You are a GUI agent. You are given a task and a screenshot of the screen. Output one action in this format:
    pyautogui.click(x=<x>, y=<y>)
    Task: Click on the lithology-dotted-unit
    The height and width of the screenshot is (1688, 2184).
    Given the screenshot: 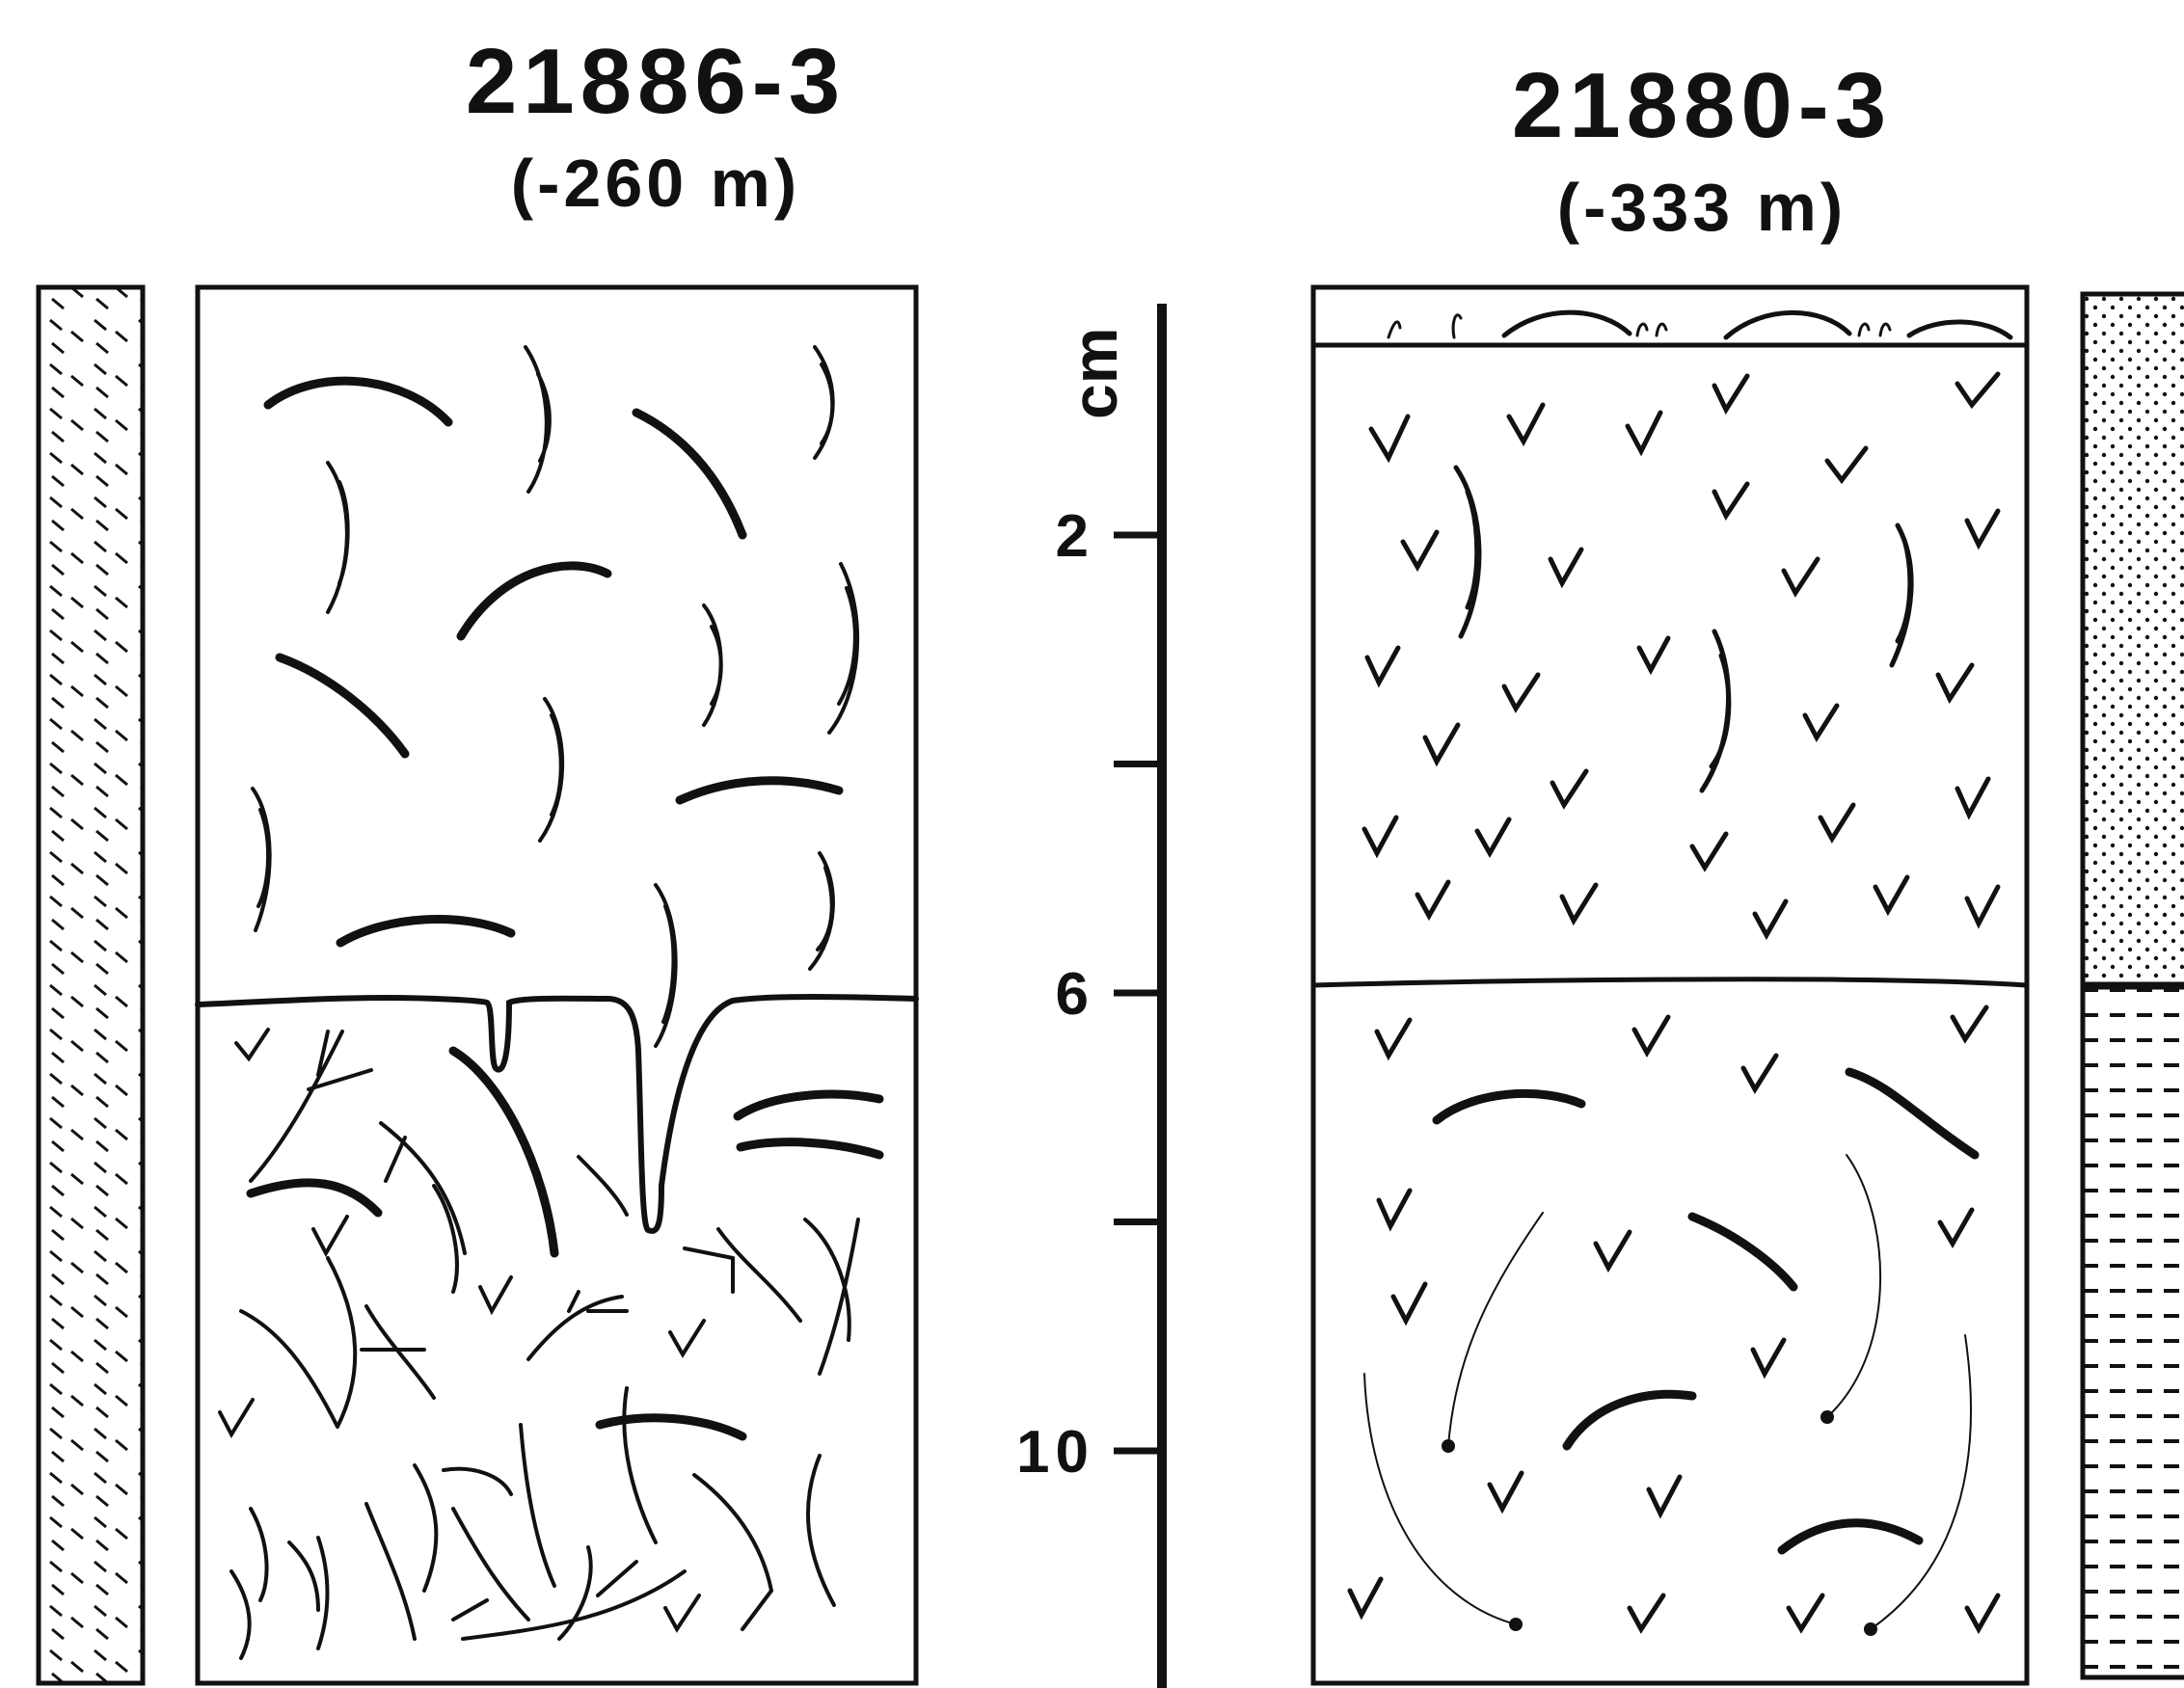 What is the action you would take?
    pyautogui.click(x=2132, y=639)
    